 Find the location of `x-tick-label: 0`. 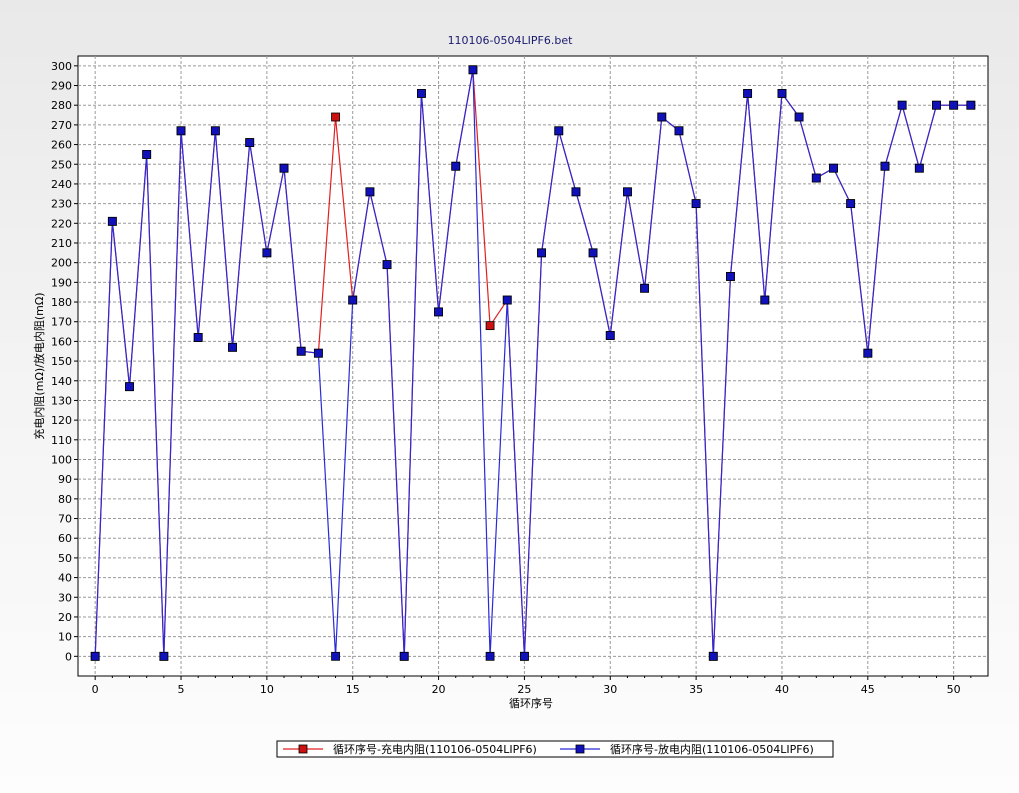

x-tick-label: 0 is located at coordinates (95, 689).